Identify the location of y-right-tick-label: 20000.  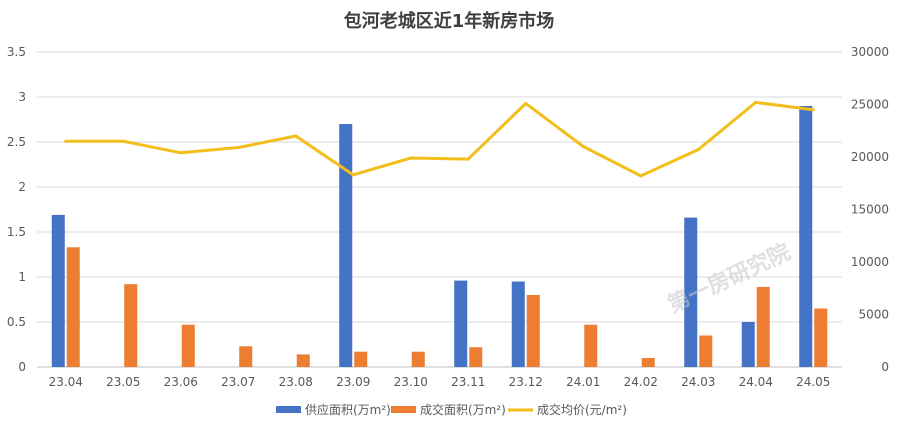
(870, 157).